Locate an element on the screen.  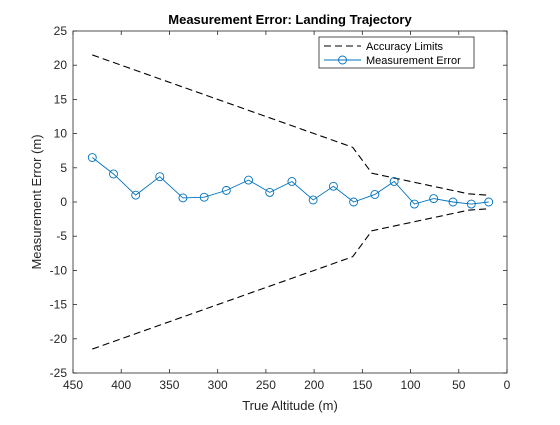
x-tick-label: 450 is located at coordinates (73, 385).